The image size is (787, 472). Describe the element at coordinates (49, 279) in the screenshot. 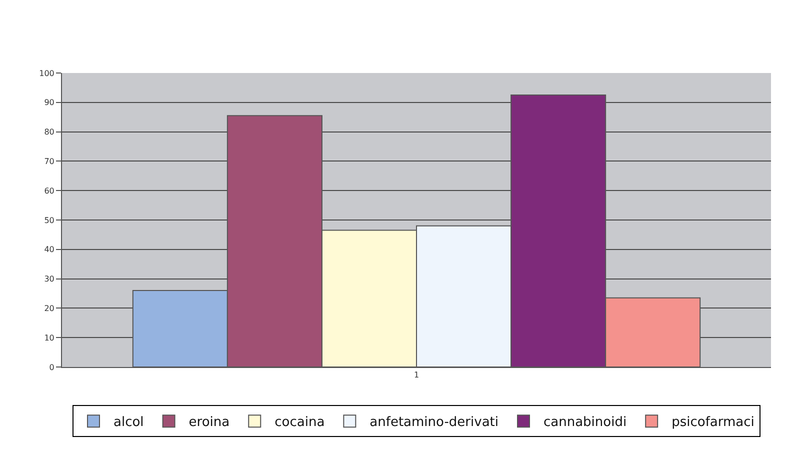

I see `y-tick-label: 30` at that location.